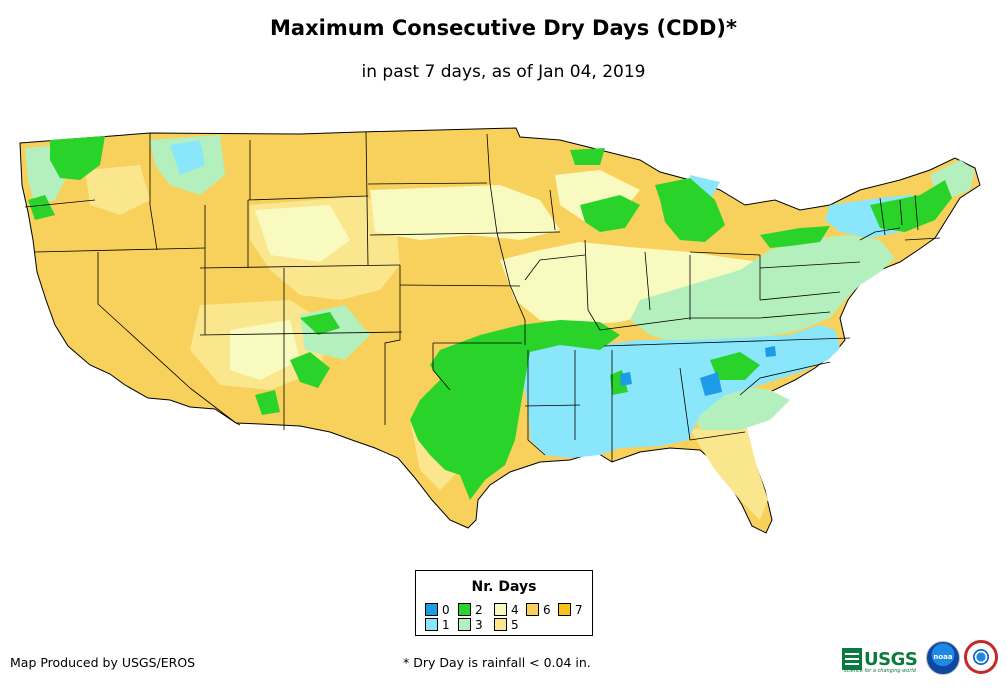  What do you see at coordinates (981, 657) in the screenshot?
I see `nws-logo` at bounding box center [981, 657].